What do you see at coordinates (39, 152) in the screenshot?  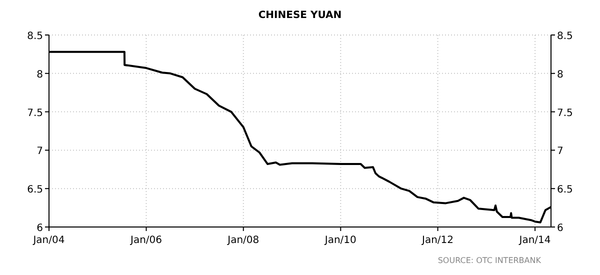 I see `y-tick-label: 7` at bounding box center [39, 152].